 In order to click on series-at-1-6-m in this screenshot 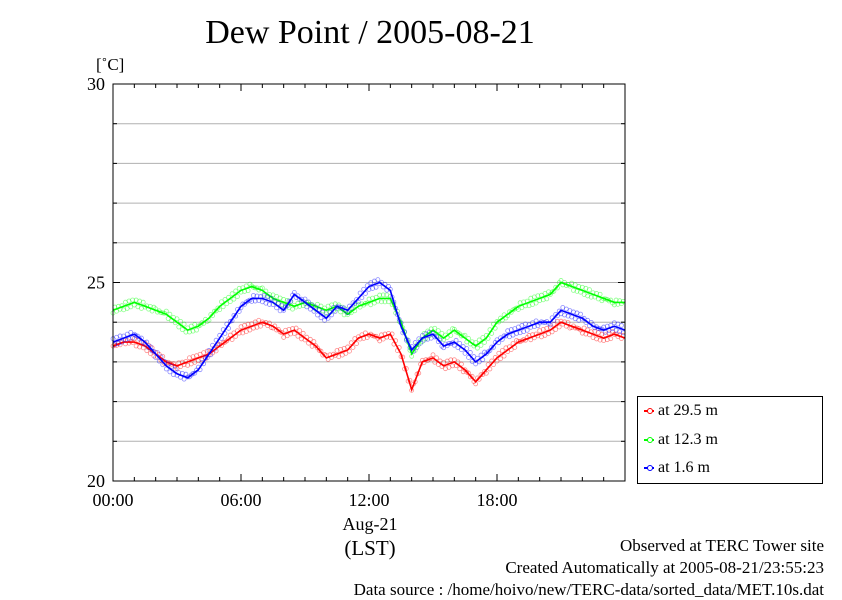, I will do `click(368, 329)`.